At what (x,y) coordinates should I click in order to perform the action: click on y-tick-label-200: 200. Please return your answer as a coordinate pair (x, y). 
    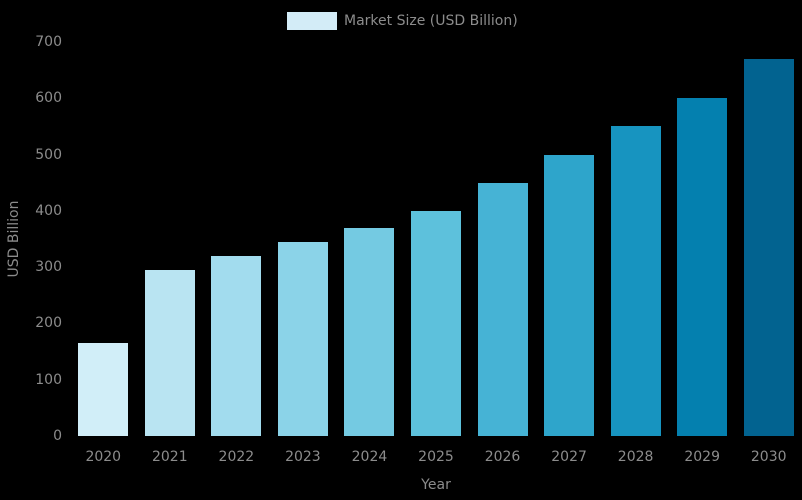
    Looking at the image, I should click on (48, 323).